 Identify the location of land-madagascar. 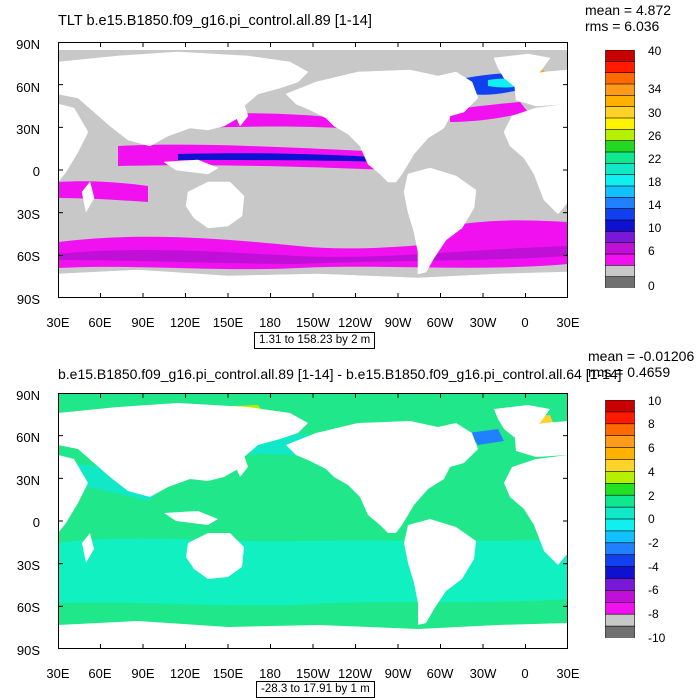
(88, 548).